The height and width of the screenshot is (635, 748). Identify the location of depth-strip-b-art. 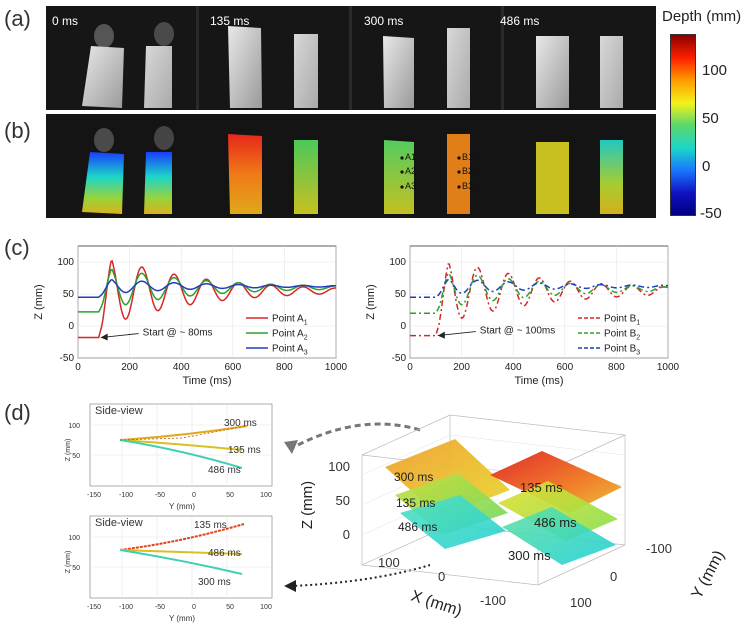
(351, 166).